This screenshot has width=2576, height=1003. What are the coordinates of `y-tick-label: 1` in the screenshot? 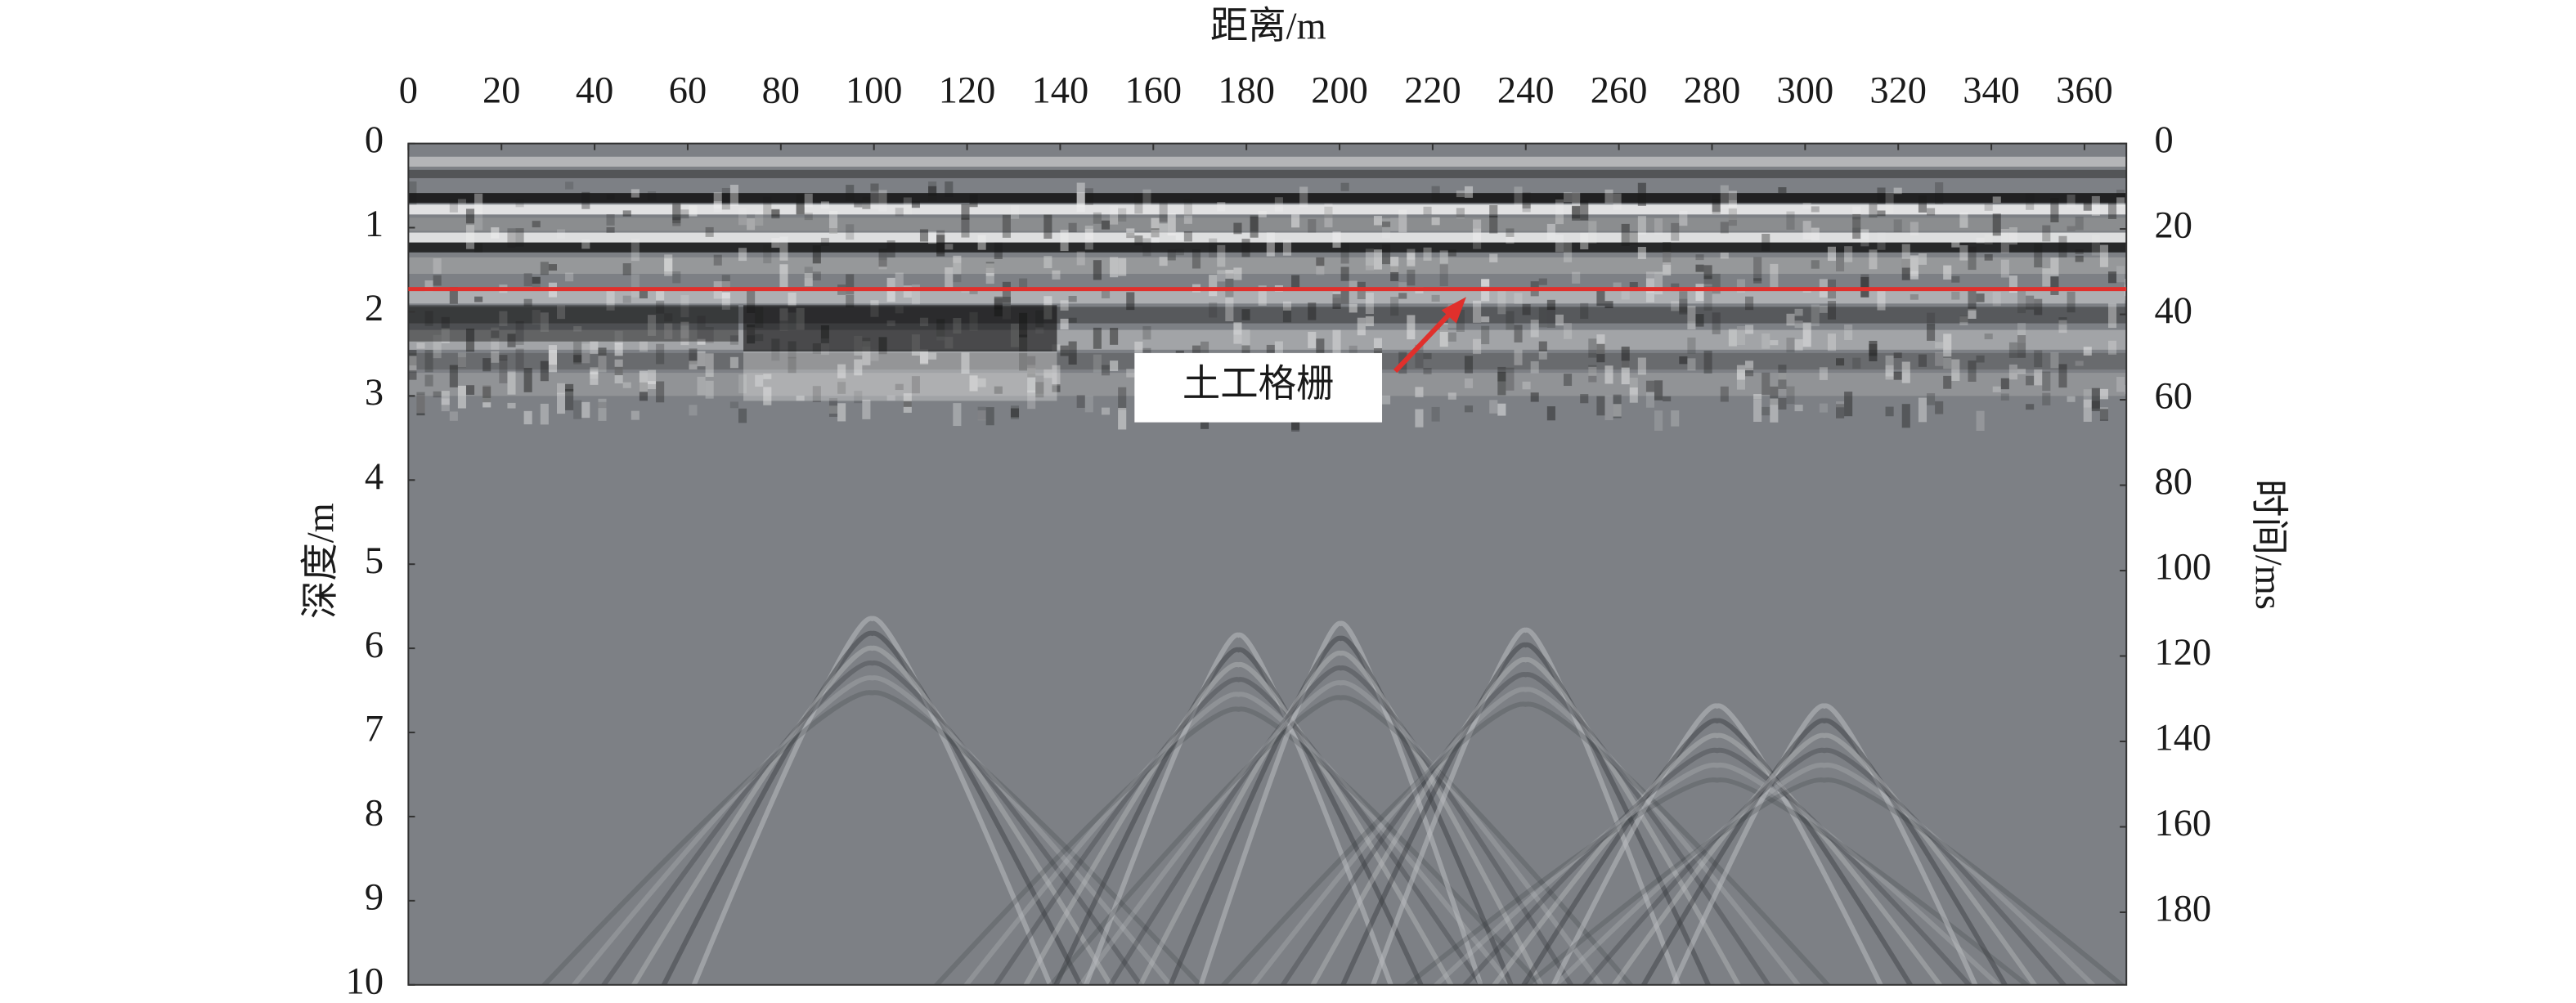 It's located at (374, 224).